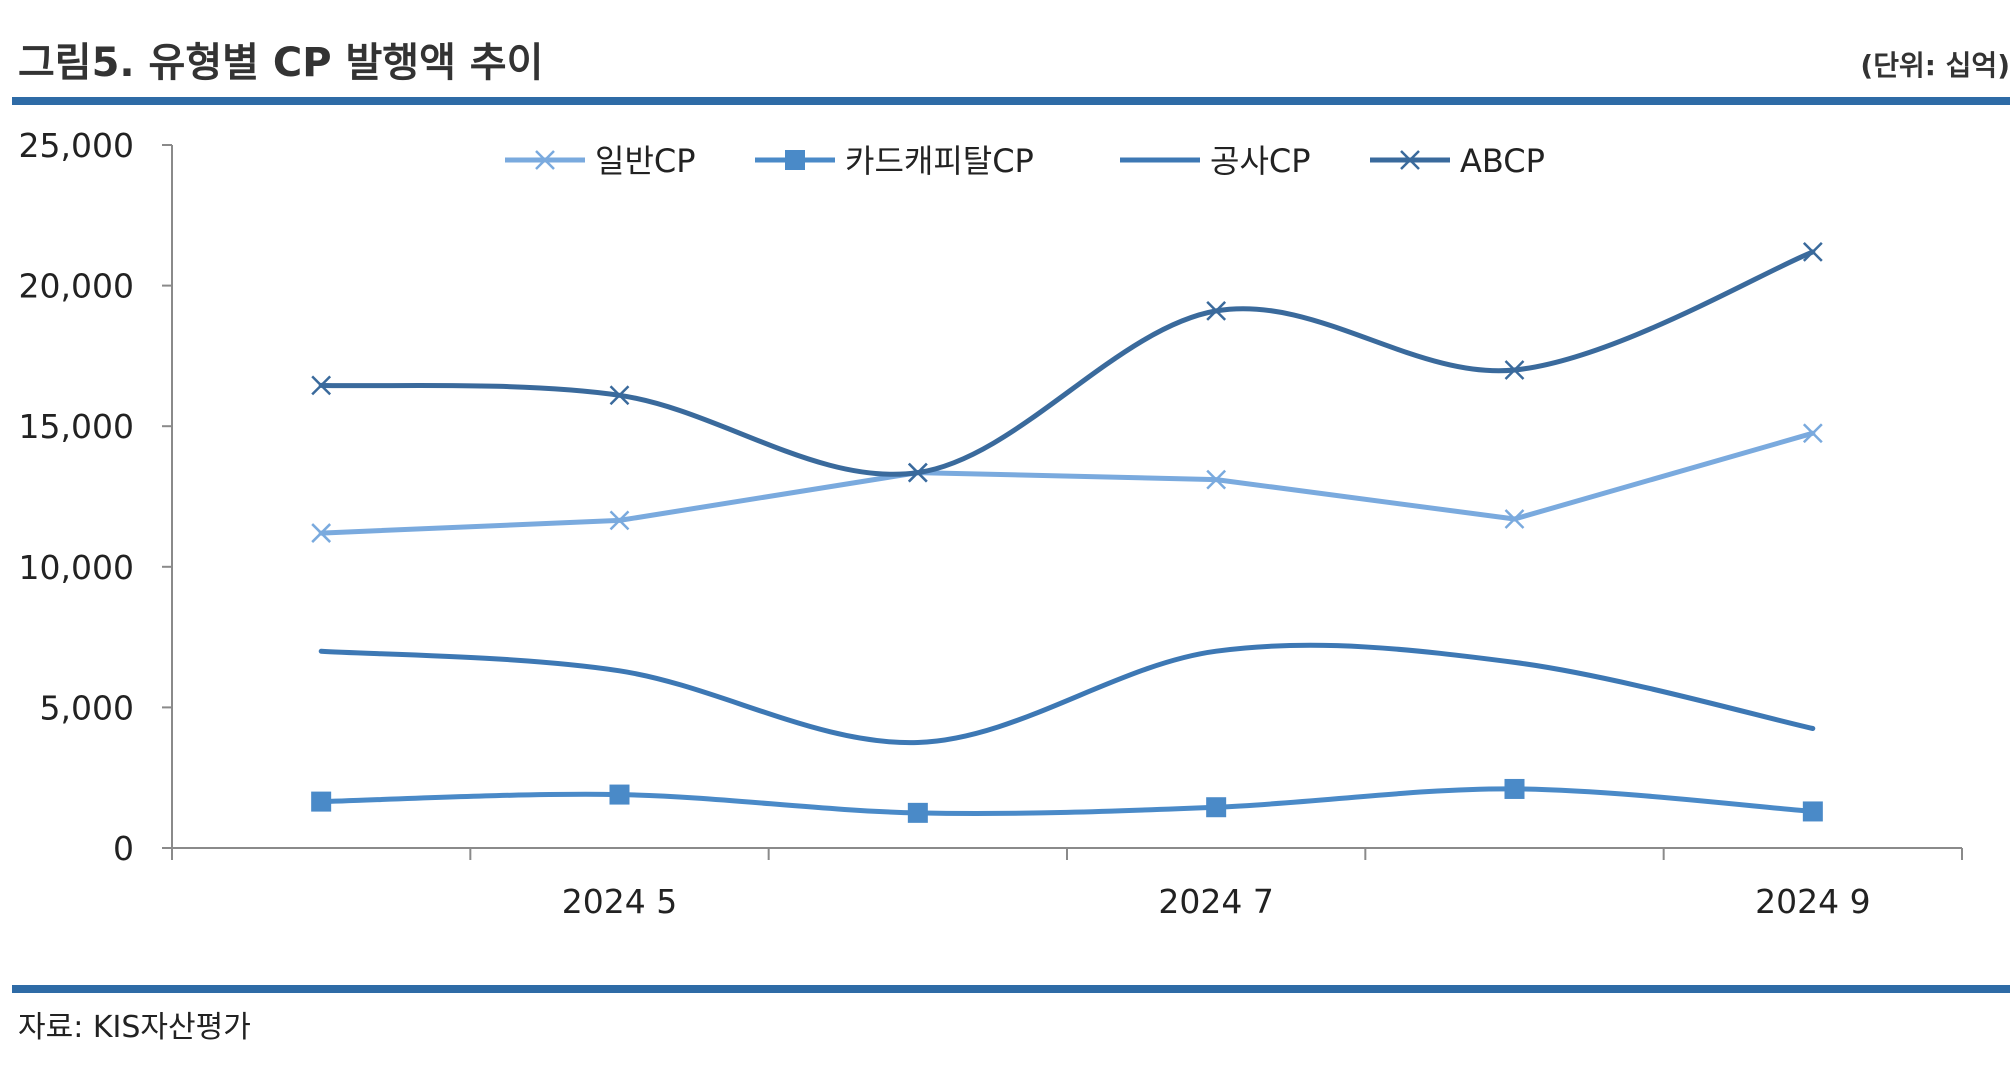 The image size is (2010, 1078). I want to click on series-3-line, so click(1067, 694).